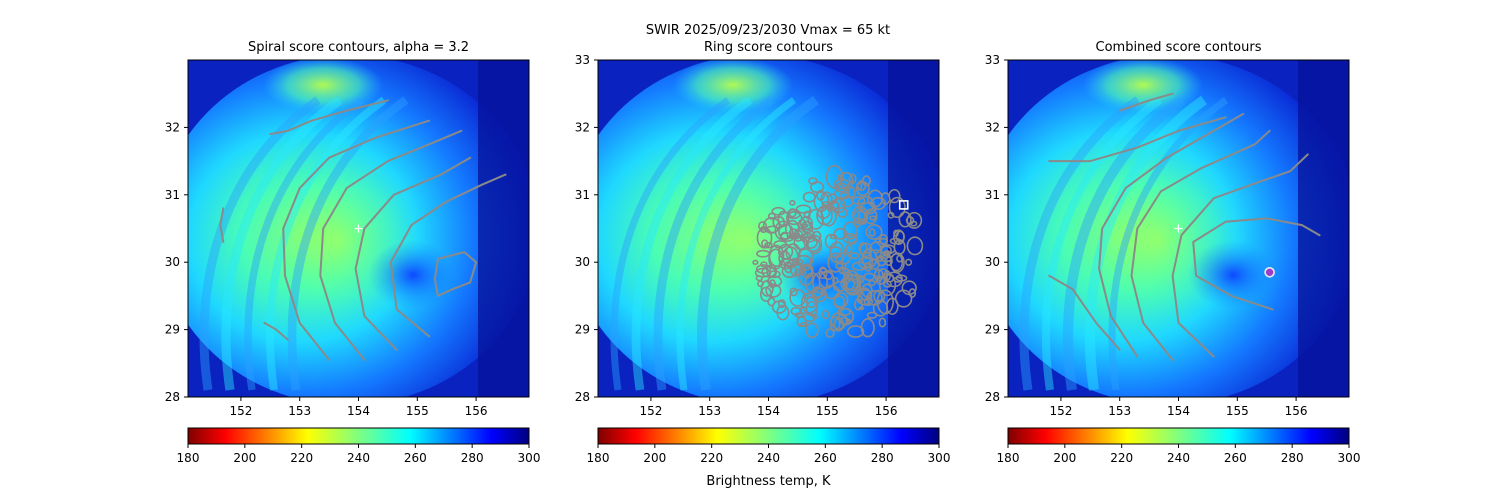 The image size is (1500, 500). I want to click on y-tick-label: 33, so click(992, 60).